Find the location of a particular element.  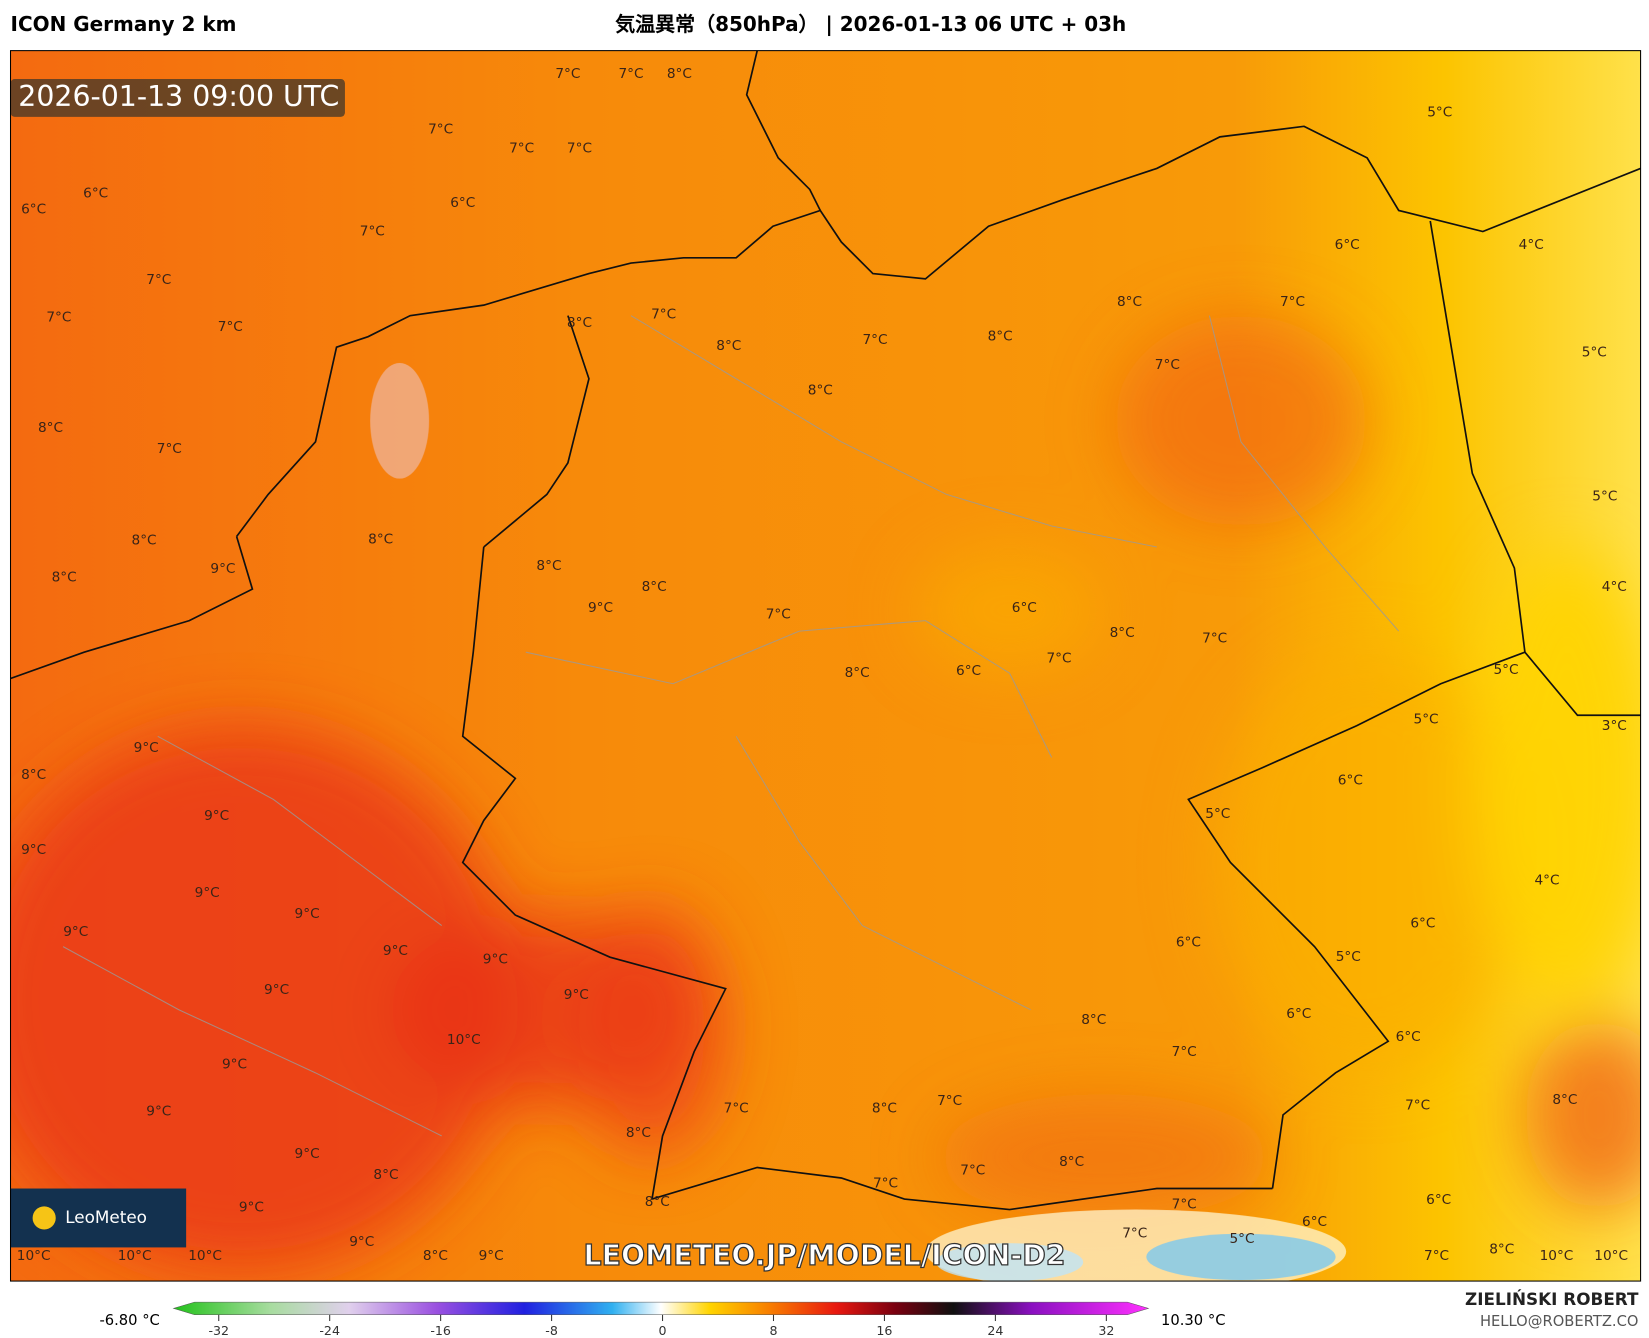

timestamp: 2026-01-13 09:00 UTC is located at coordinates (178, 96).